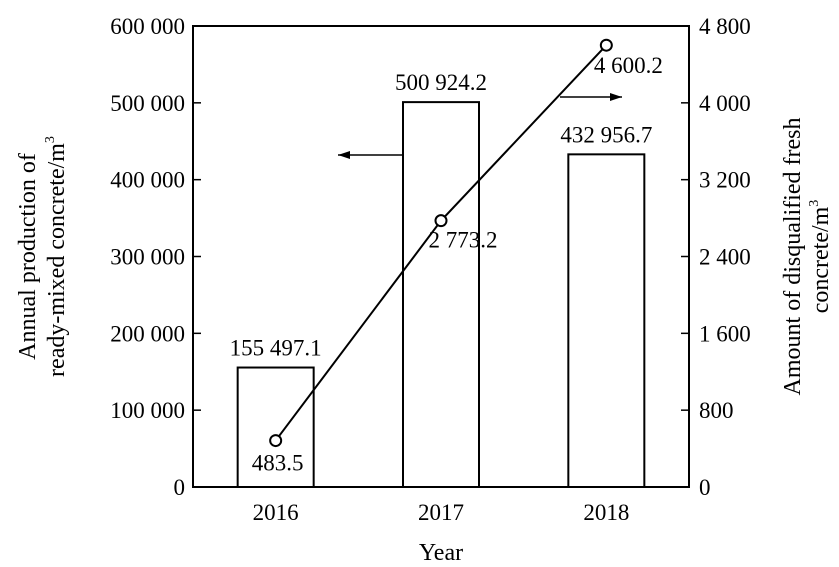  What do you see at coordinates (725, 257) in the screenshot?
I see `right-tick-label: 2 400` at bounding box center [725, 257].